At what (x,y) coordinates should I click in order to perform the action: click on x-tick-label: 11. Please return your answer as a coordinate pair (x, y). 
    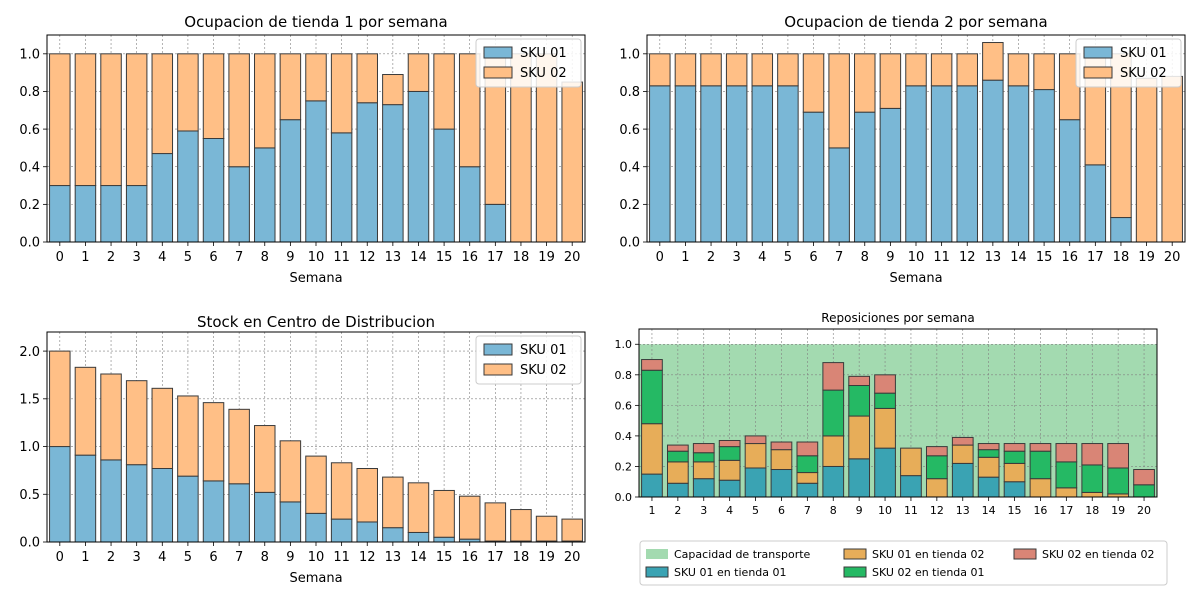
    Looking at the image, I should click on (941, 257).